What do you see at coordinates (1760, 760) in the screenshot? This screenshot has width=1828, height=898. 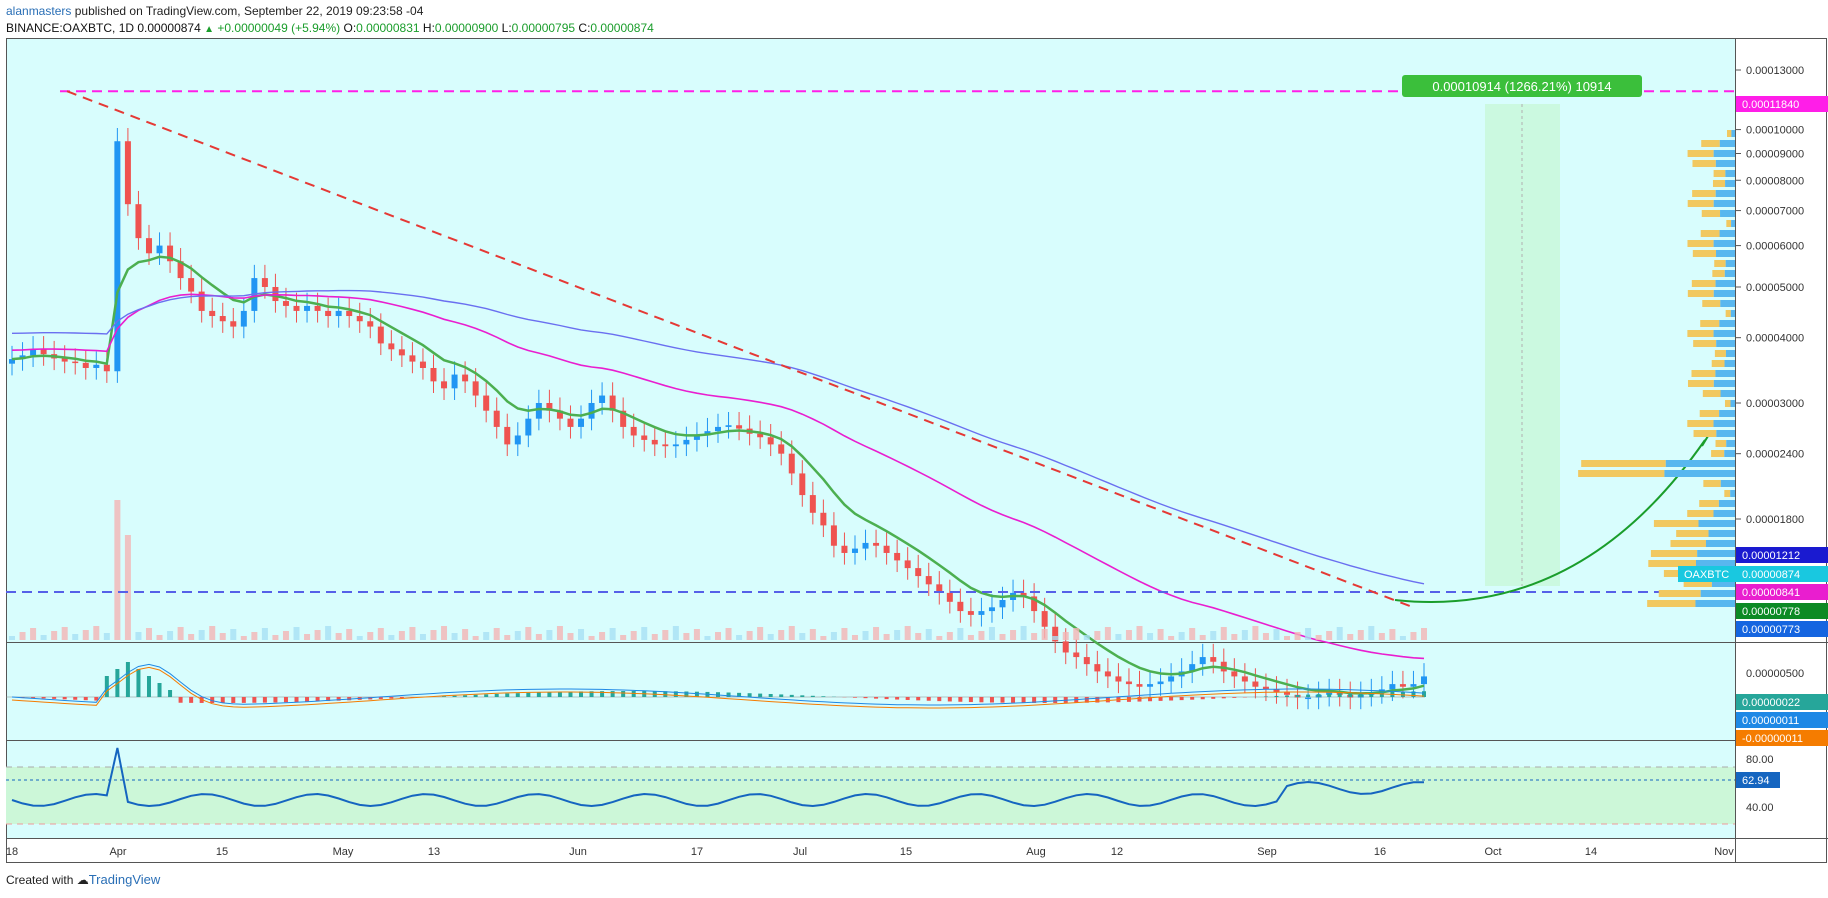 I see `rsi-tick-label: 80.00` at bounding box center [1760, 760].